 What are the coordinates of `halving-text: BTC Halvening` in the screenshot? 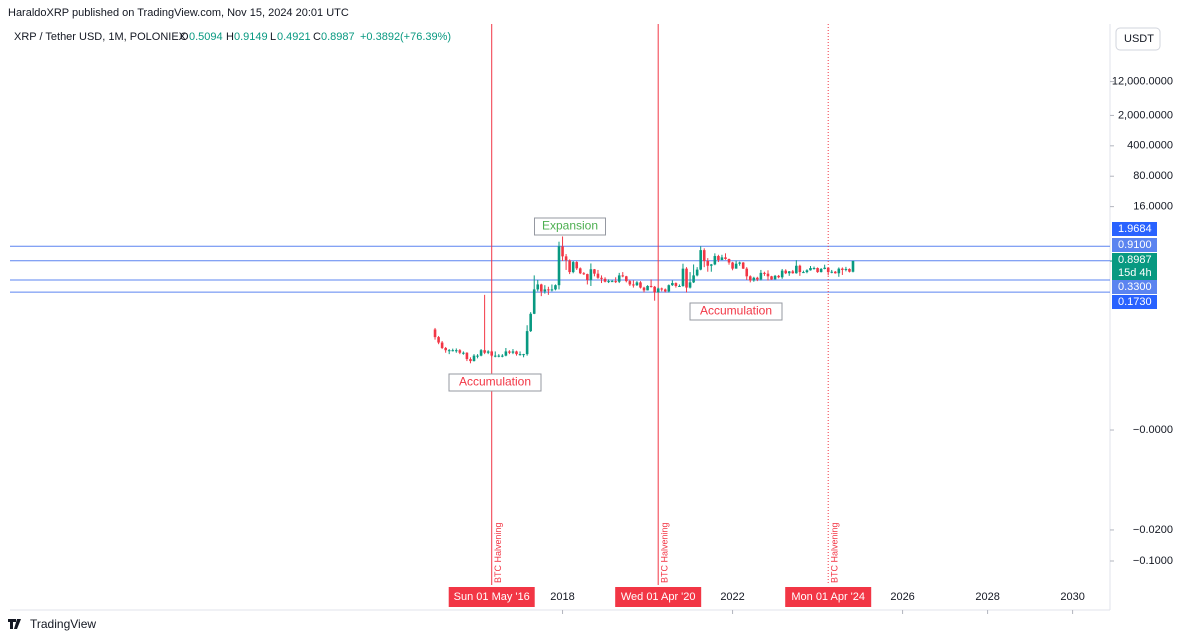 It's located at (665, 552).